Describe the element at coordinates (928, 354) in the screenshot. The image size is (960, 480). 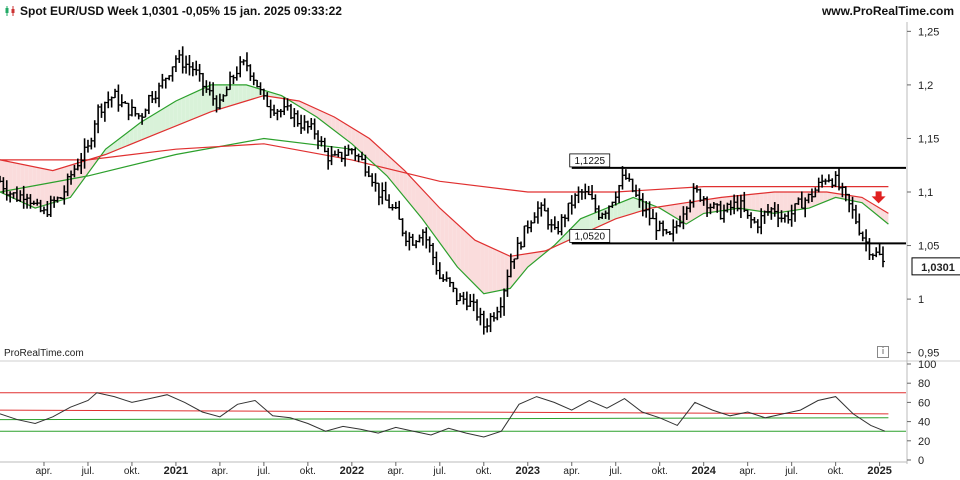
I see `price-tick-label: 0,95` at that location.